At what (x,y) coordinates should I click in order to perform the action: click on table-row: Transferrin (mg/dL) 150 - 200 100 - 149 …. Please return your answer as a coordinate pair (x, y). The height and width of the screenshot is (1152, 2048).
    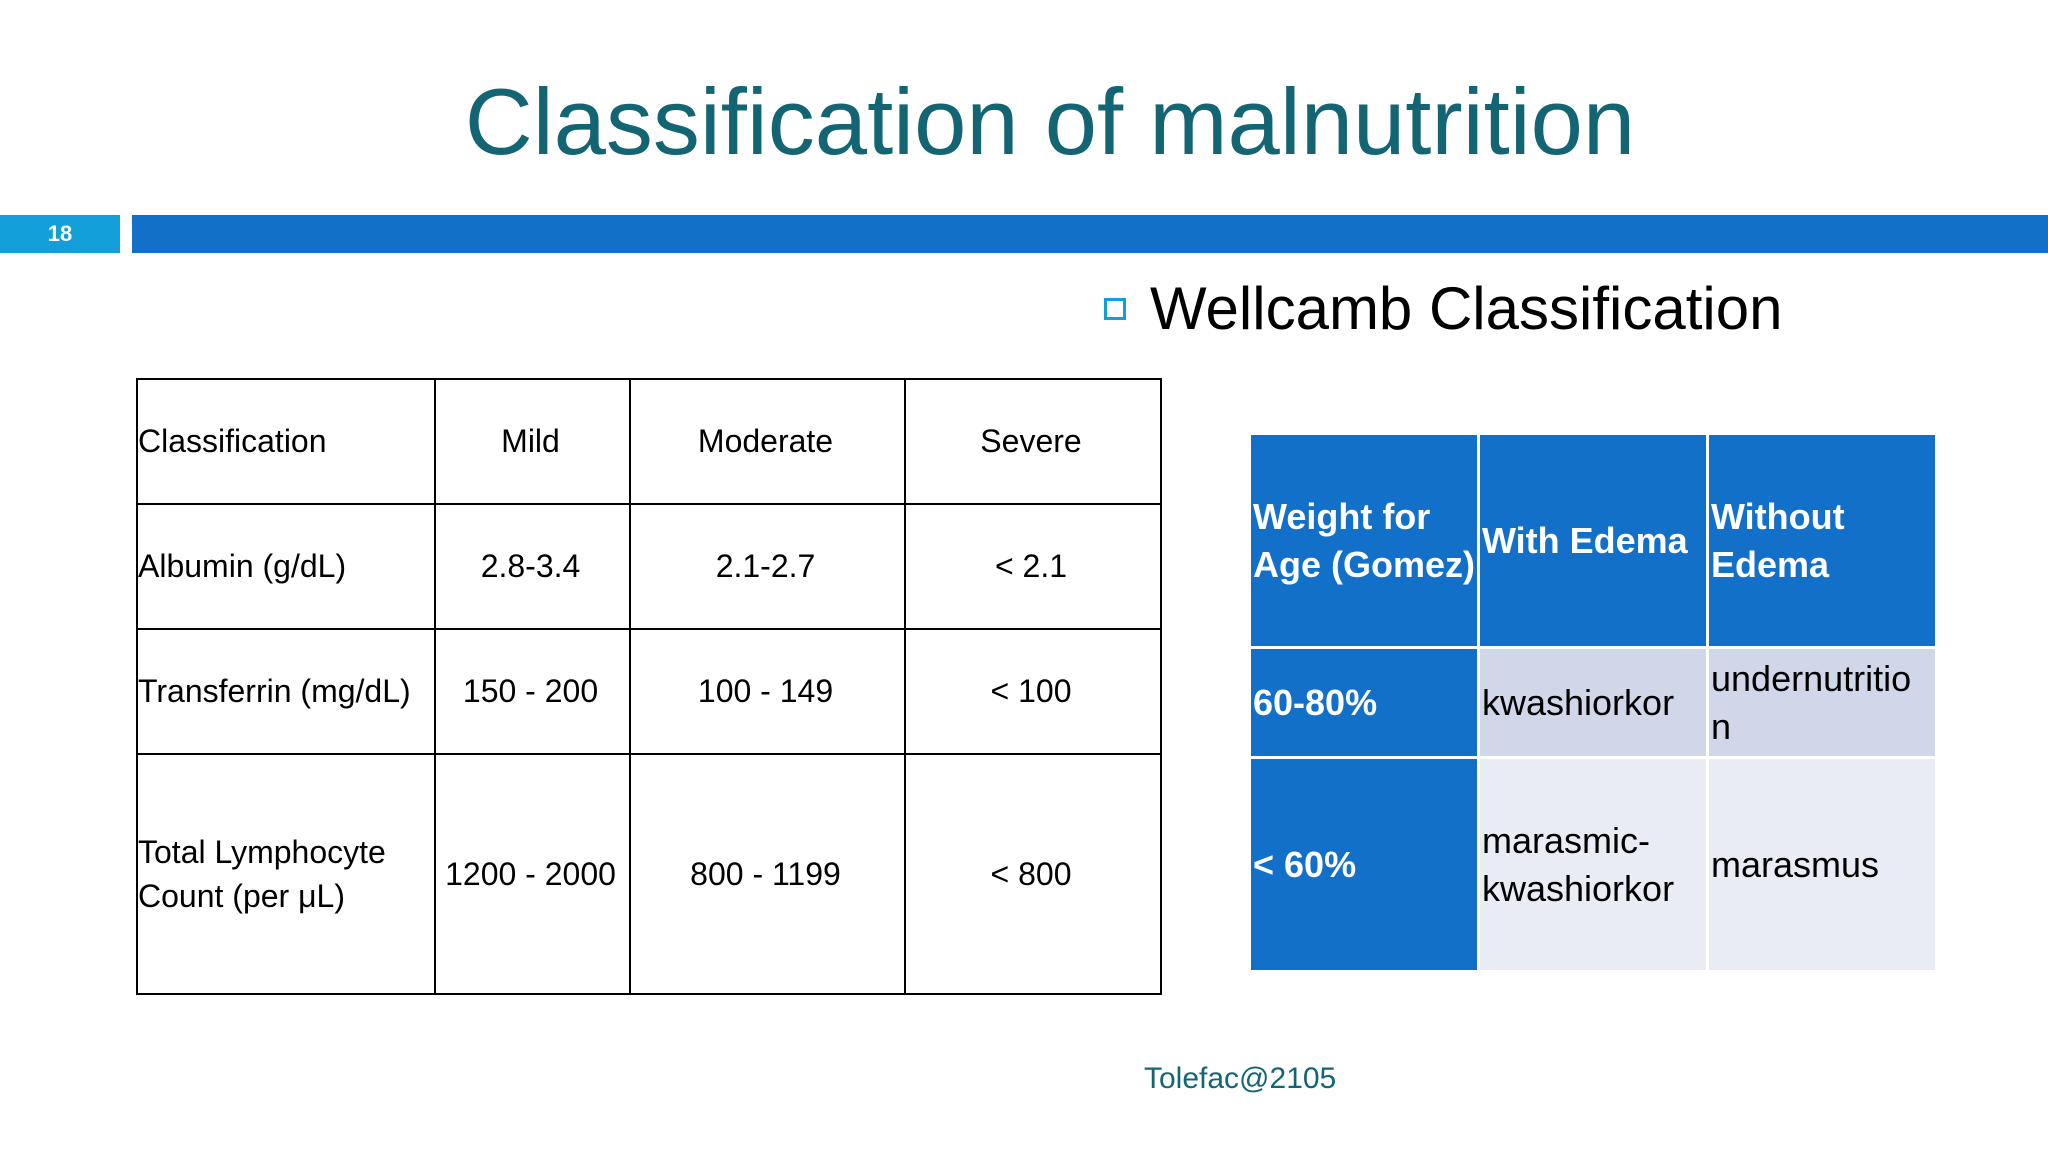
    Looking at the image, I should click on (649, 691).